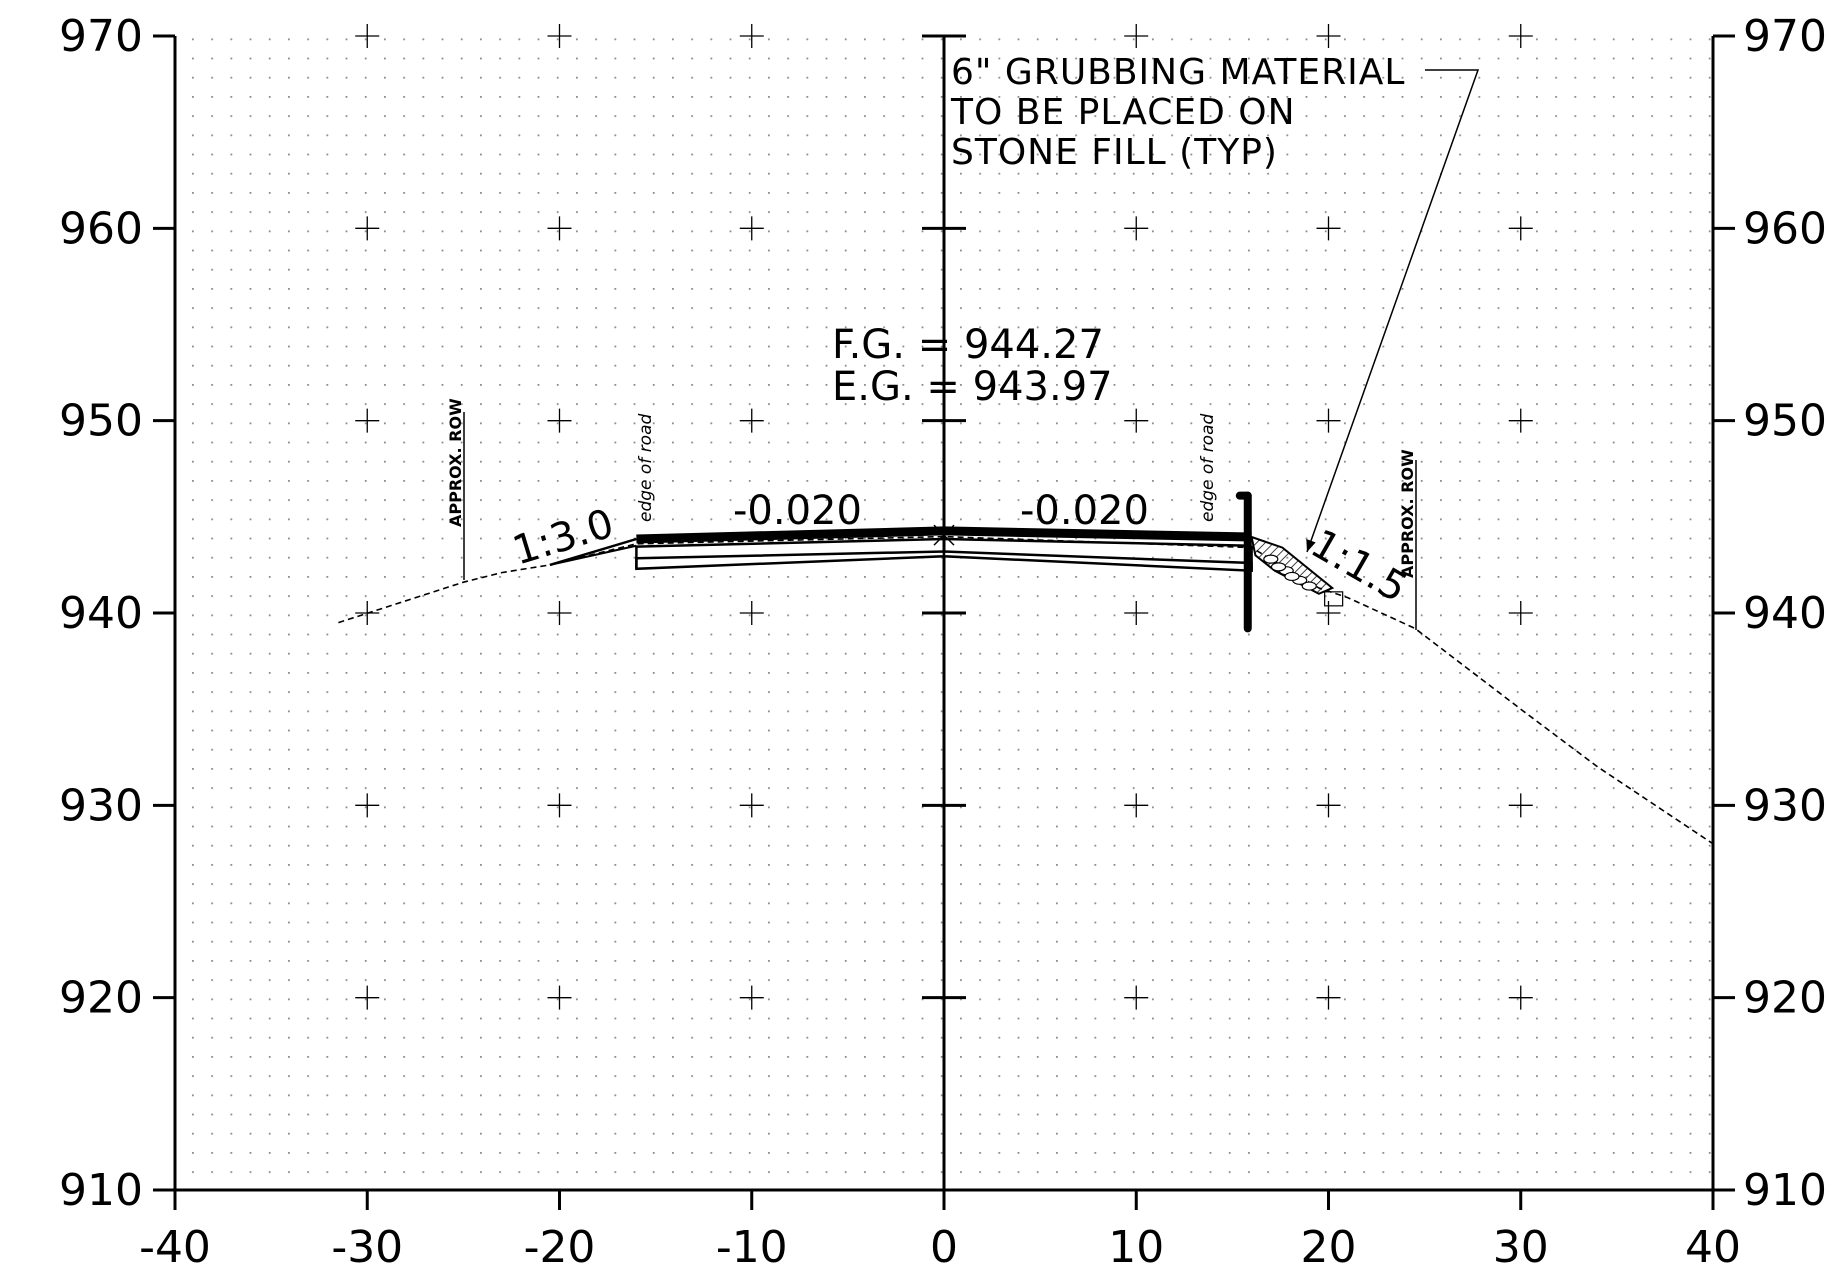 Image resolution: width=1831 pixels, height=1269 pixels. Describe the element at coordinates (1208, 467) in the screenshot. I see `edge-of-road-right-label: edge of road` at that location.